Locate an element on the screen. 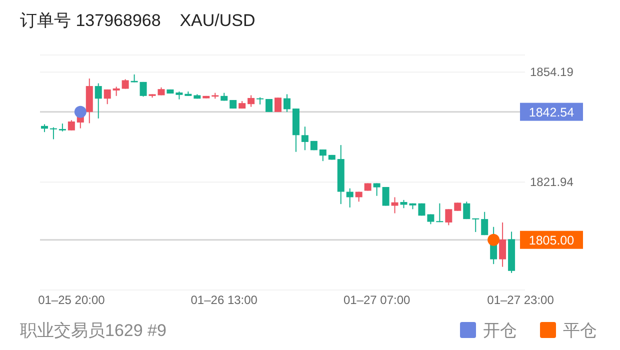  legend-label: 平仓 is located at coordinates (580, 330).